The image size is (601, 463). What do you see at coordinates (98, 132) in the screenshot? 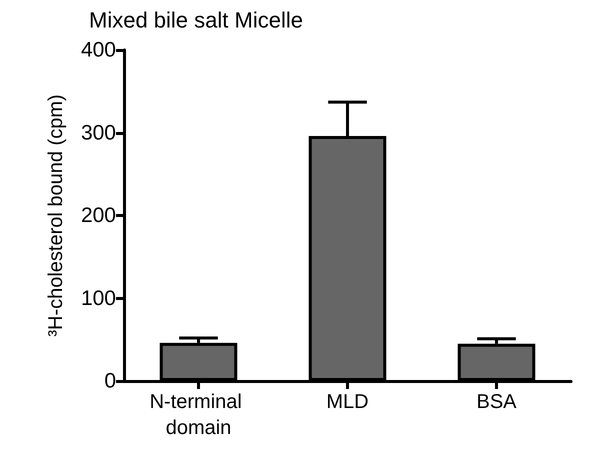
I see `y-tick-label: 300` at bounding box center [98, 132].